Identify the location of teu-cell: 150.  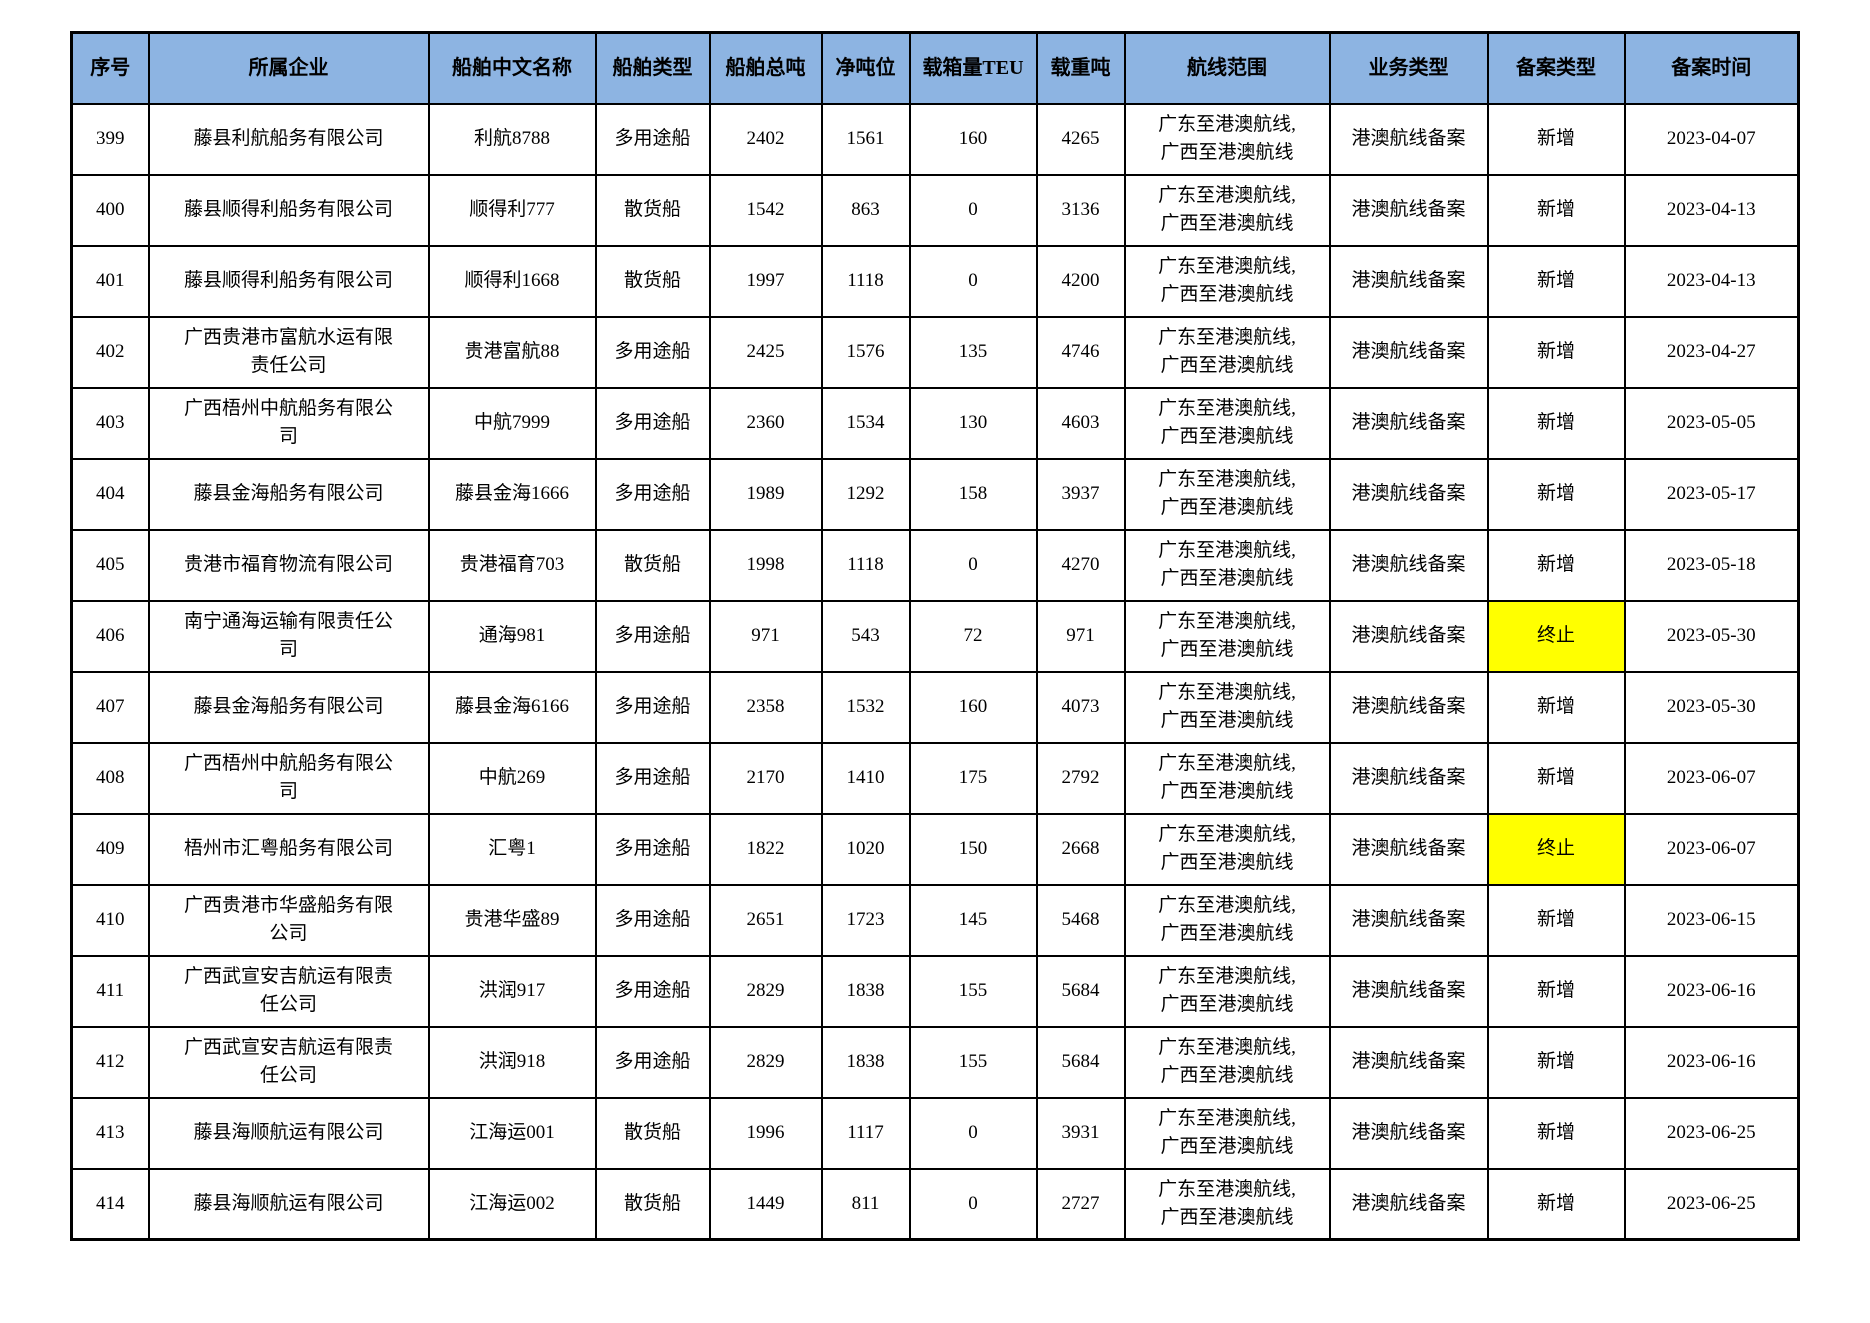
(973, 849).